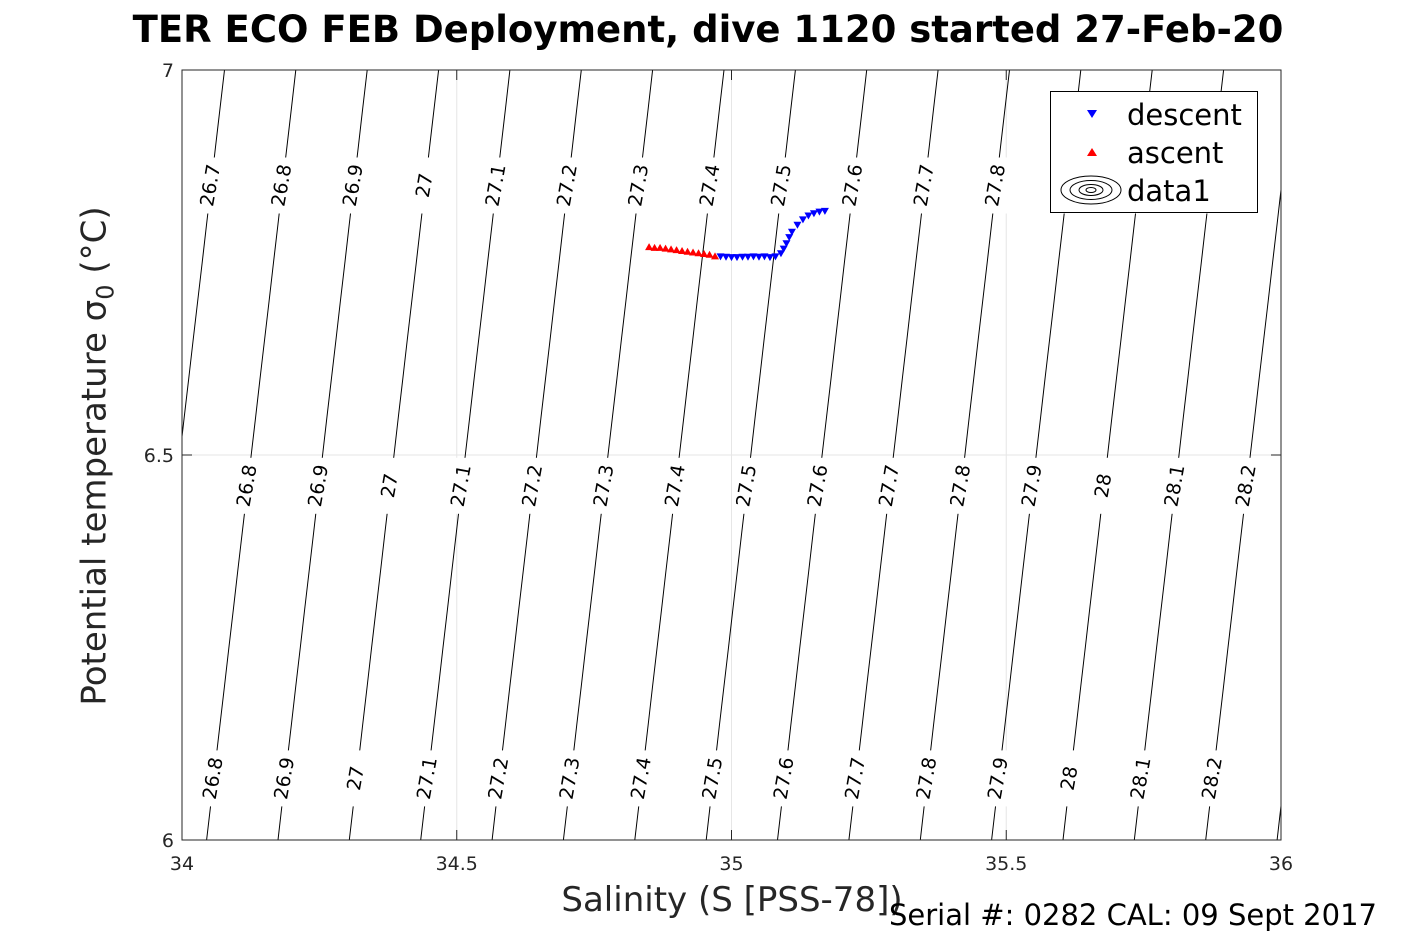 The height and width of the screenshot is (945, 1417). What do you see at coordinates (1281, 864) in the screenshot?
I see `x-tick-label: 36` at bounding box center [1281, 864].